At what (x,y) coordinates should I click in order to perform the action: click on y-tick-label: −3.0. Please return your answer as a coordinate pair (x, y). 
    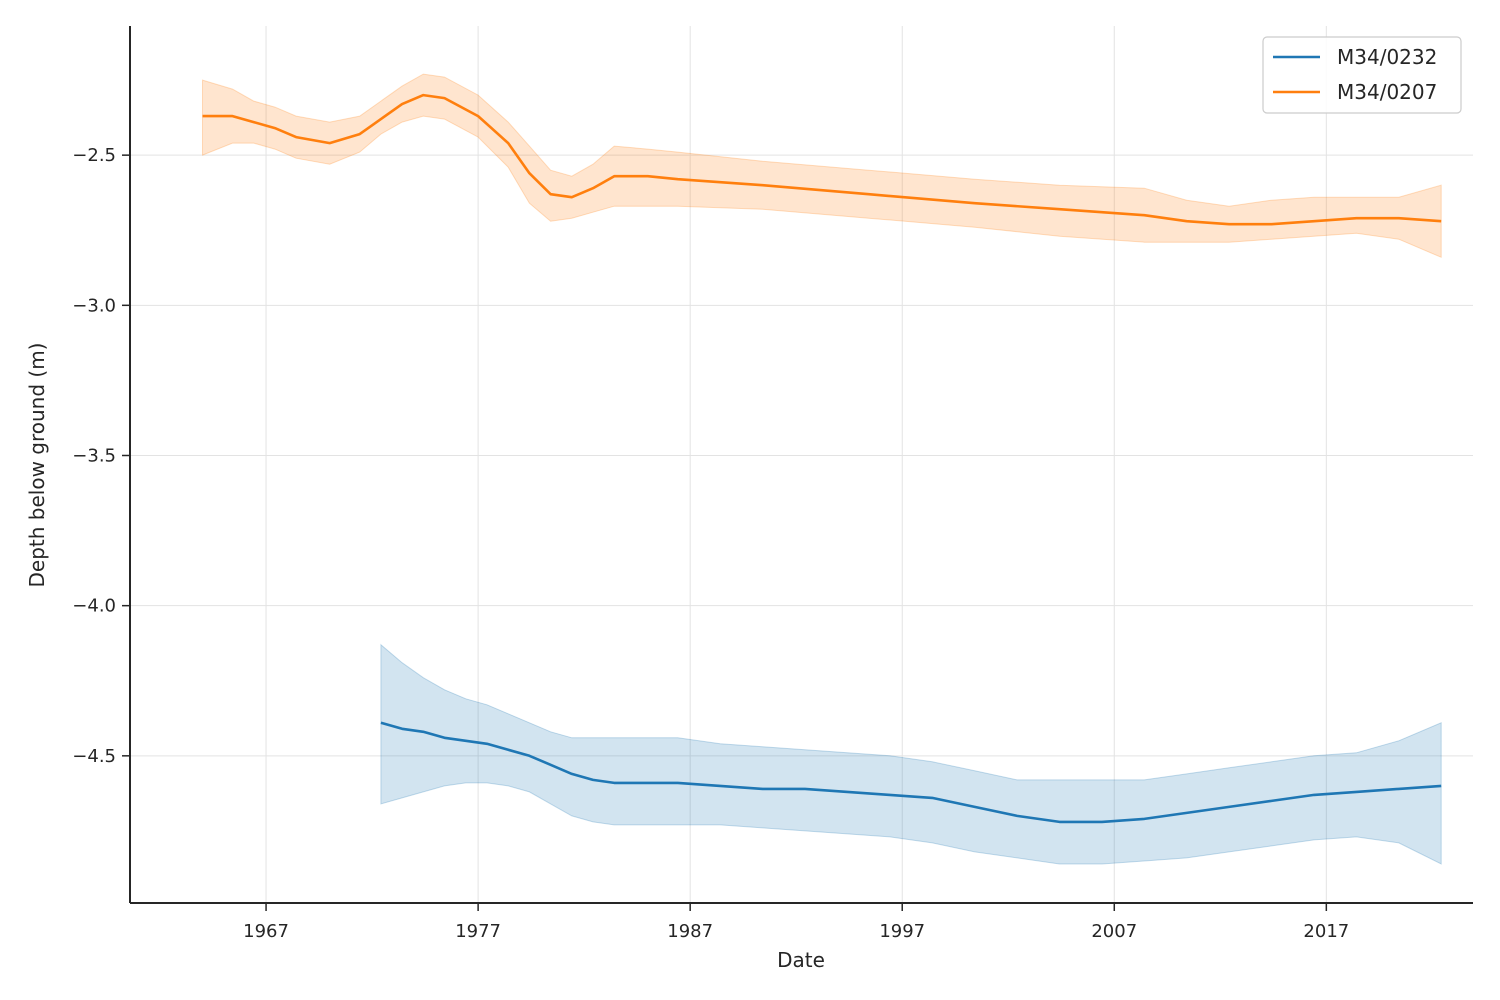
    Looking at the image, I should click on (94, 305).